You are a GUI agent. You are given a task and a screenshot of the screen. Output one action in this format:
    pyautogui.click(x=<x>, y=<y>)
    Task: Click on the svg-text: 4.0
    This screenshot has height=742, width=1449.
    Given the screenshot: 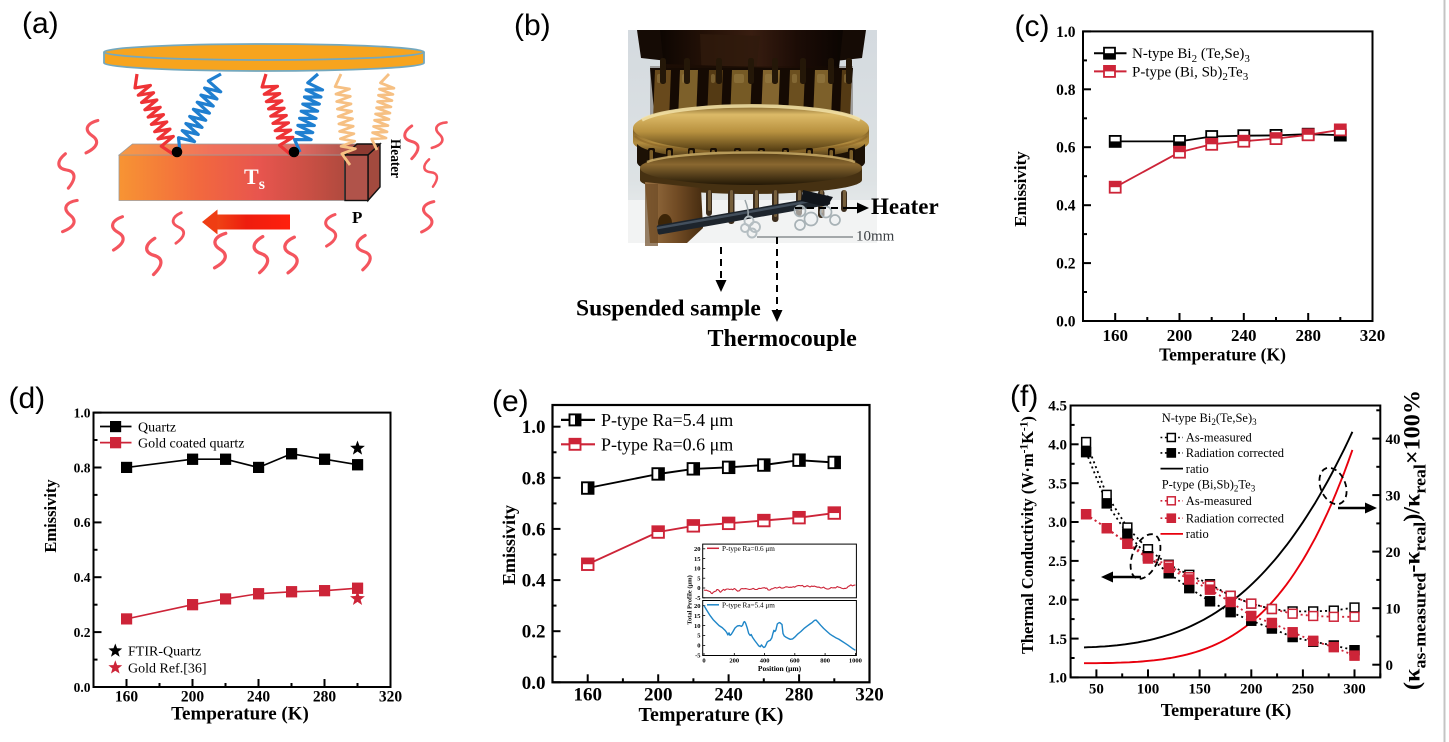 What is the action you would take?
    pyautogui.click(x=1057, y=446)
    